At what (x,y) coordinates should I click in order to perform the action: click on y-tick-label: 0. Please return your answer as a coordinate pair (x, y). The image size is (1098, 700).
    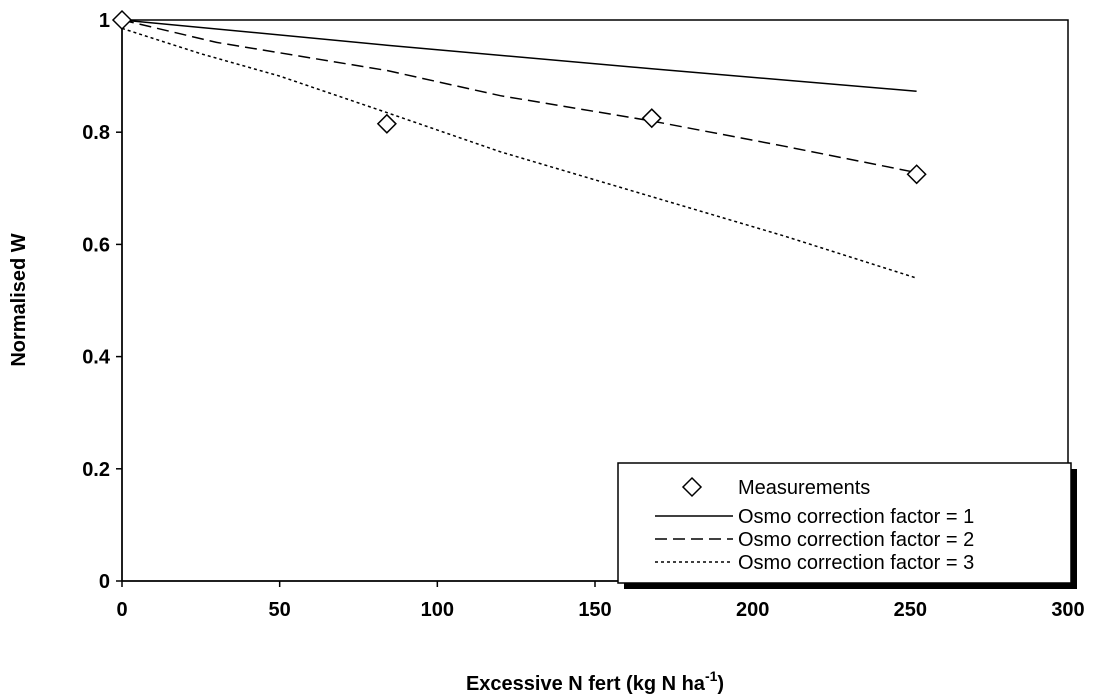
    Looking at the image, I should click on (104, 582).